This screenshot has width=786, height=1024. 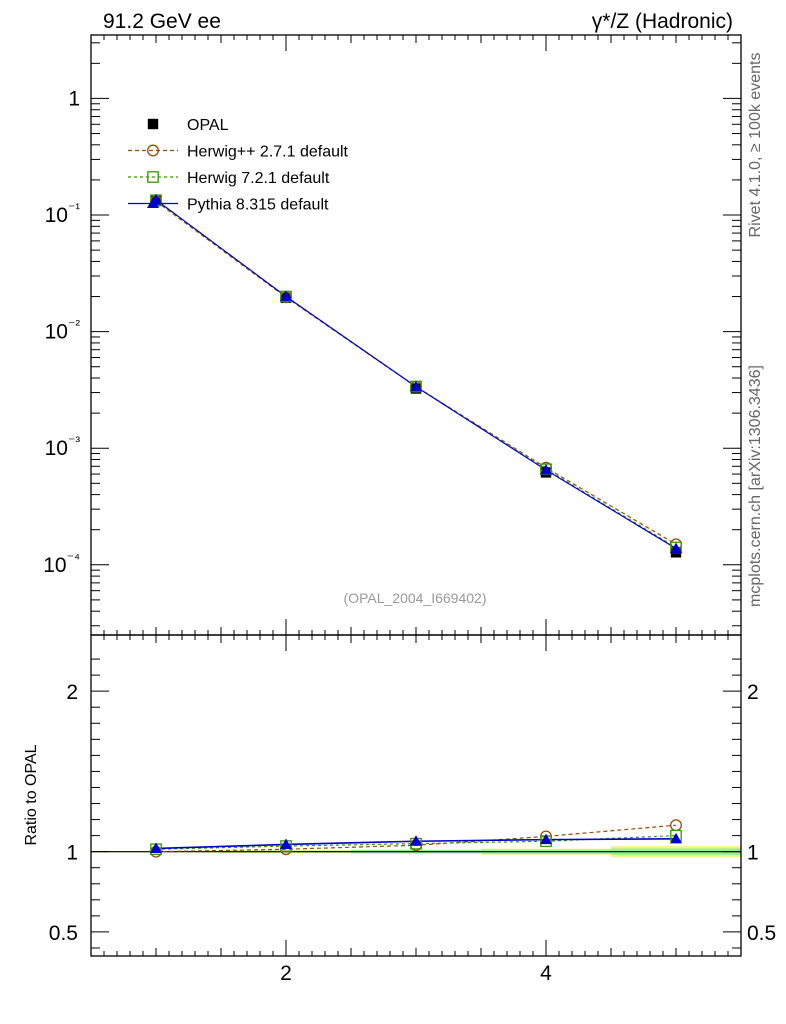 I want to click on legend-marker-opal, so click(x=153, y=124).